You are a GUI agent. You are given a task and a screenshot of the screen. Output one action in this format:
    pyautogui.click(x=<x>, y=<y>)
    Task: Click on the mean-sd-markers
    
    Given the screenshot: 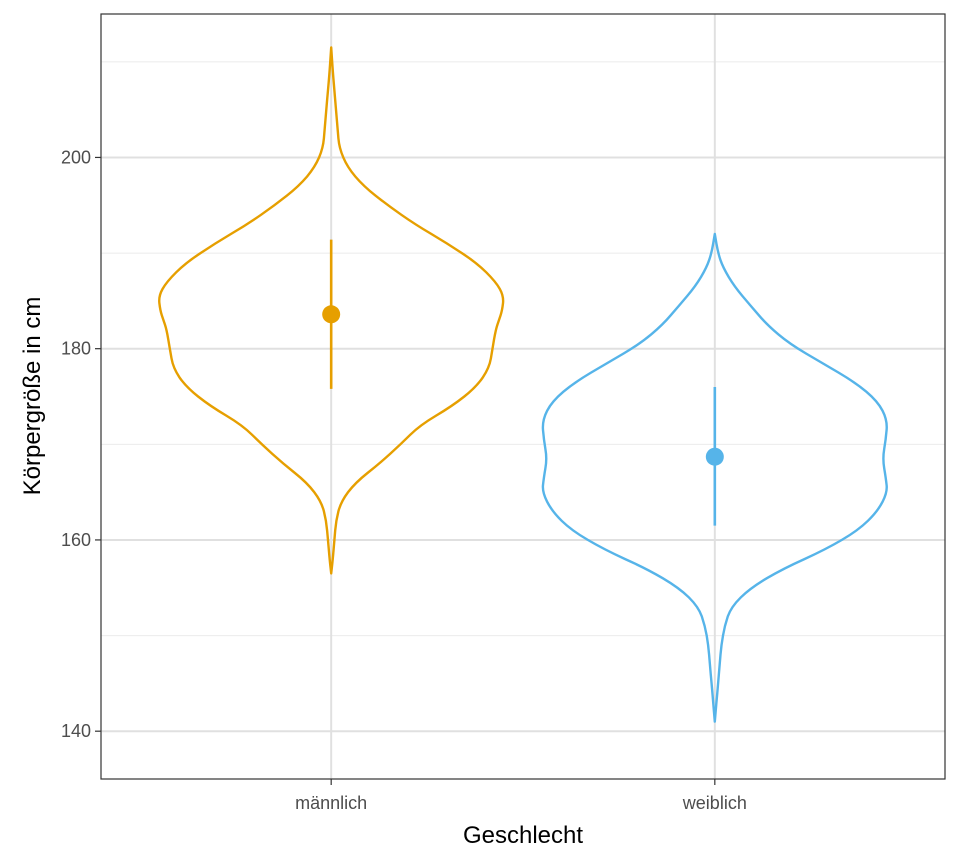 What is the action you would take?
    pyautogui.click(x=523, y=382)
    